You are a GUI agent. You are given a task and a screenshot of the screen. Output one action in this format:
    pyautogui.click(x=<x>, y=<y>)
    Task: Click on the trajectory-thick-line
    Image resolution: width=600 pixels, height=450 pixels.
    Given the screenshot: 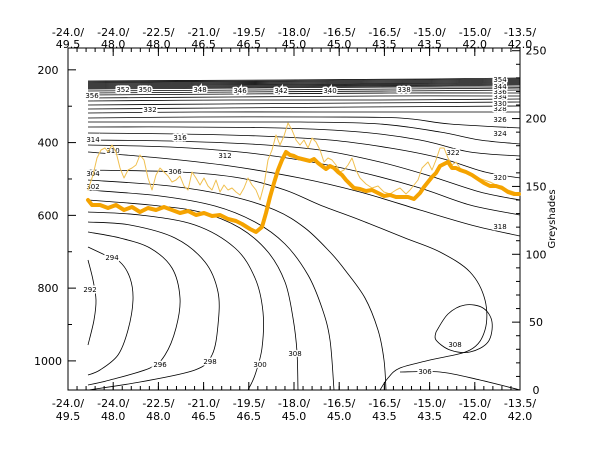 What is the action you would take?
    pyautogui.click(x=303, y=192)
    